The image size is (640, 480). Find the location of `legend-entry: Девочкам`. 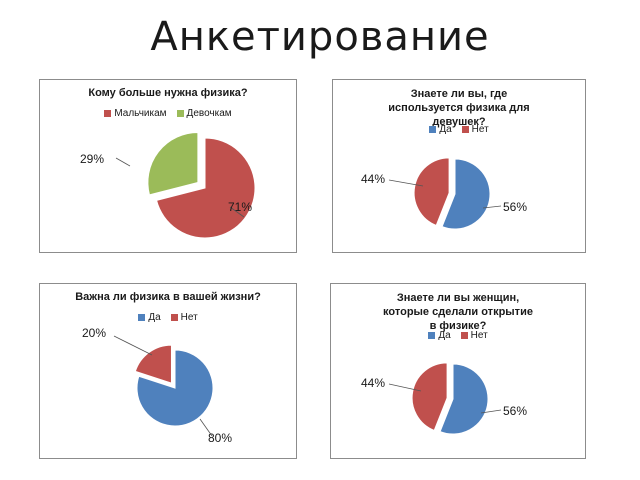

legend-entry: Девочкам is located at coordinates (204, 113).